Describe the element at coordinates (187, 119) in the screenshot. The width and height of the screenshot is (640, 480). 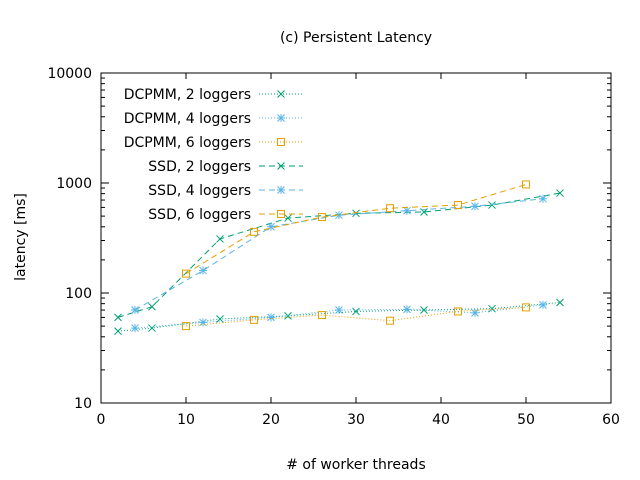
I see `legend-label: DCPMM, 4 loggers` at that location.